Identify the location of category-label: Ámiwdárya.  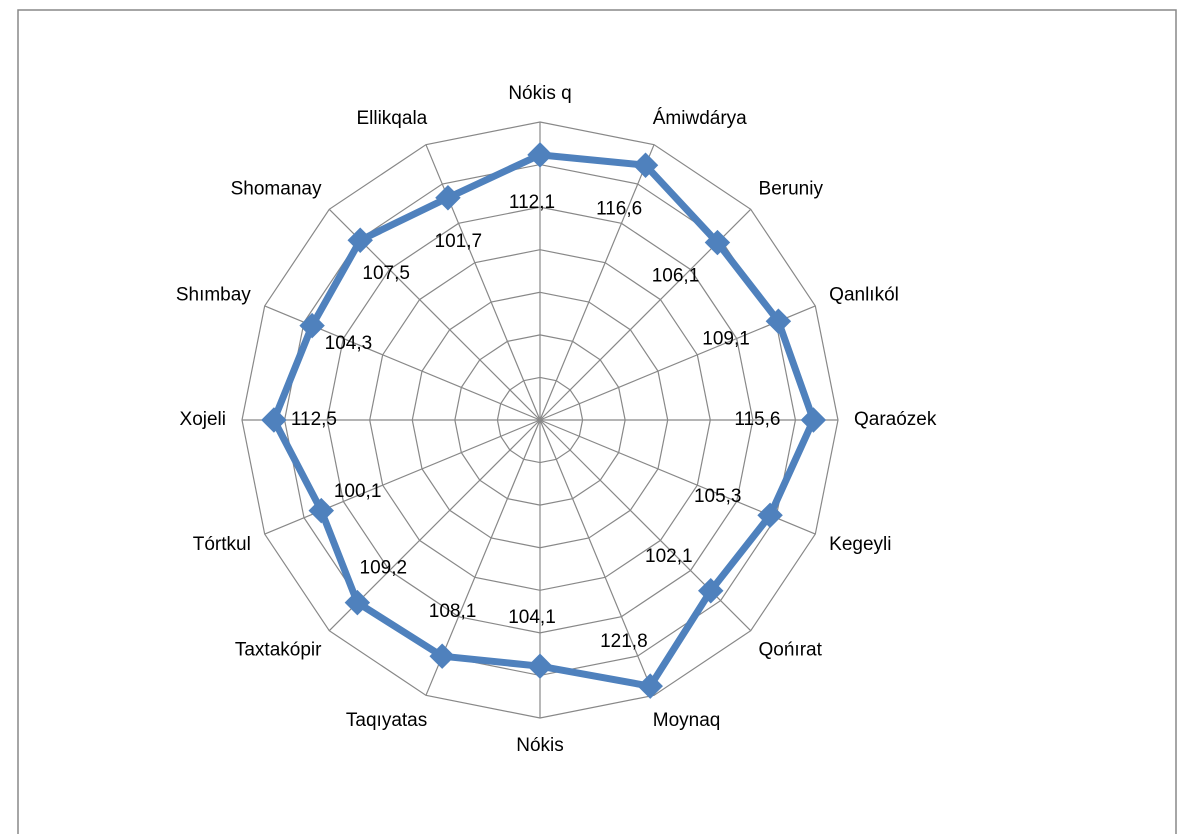
(700, 118).